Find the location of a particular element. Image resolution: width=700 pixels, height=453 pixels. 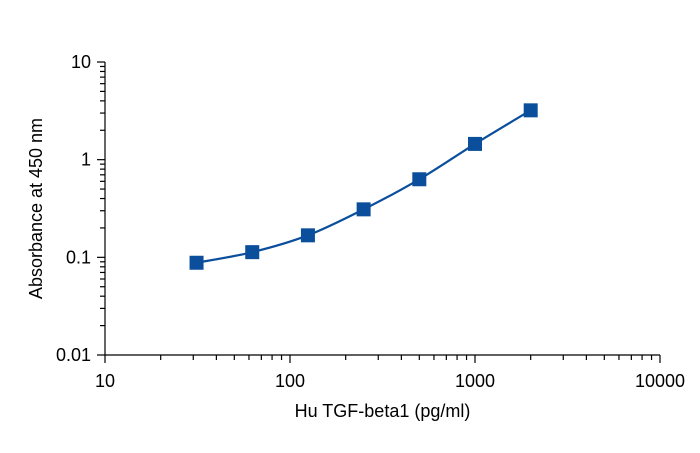

x-tick-label: 100 is located at coordinates (290, 381).